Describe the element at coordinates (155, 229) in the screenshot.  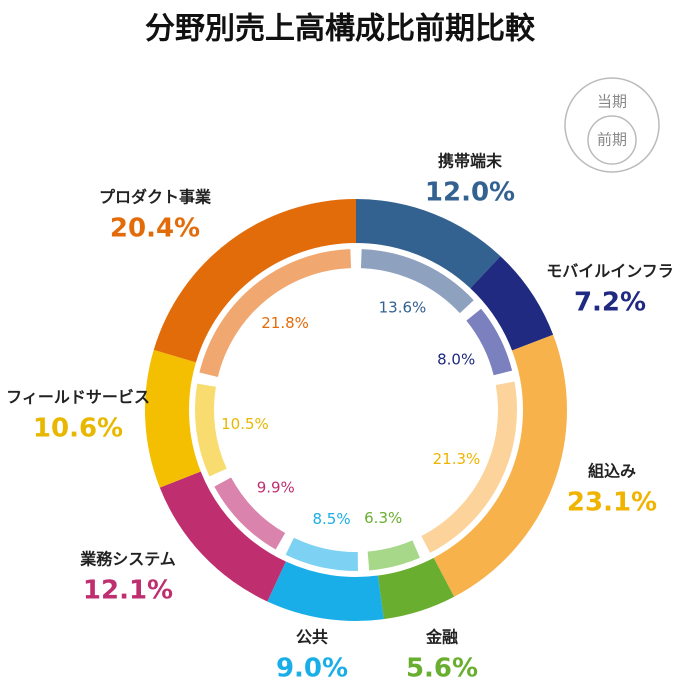
I see `value-label: 20.4%` at that location.